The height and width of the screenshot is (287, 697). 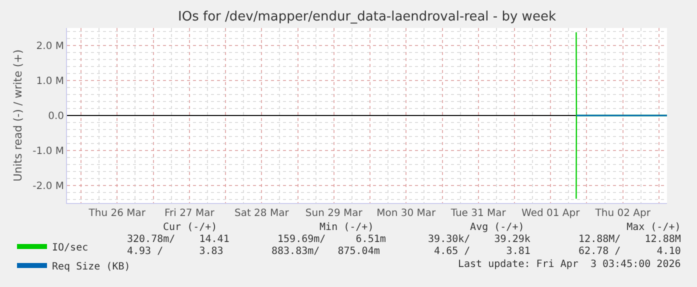 What do you see at coordinates (404, 239) in the screenshot?
I see `text: 320.78m/ 14.41 159.69m/ 6.51m 39.30k/ 39.29k 12.88M/ 12.88M` at bounding box center [404, 239].